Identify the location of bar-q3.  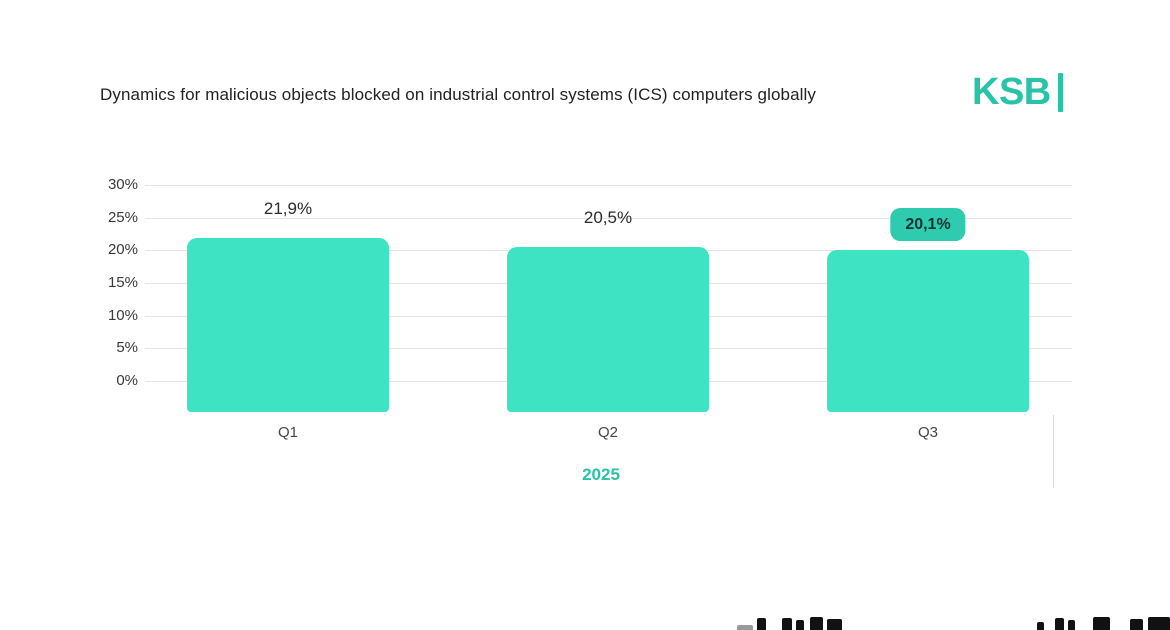
(928, 331).